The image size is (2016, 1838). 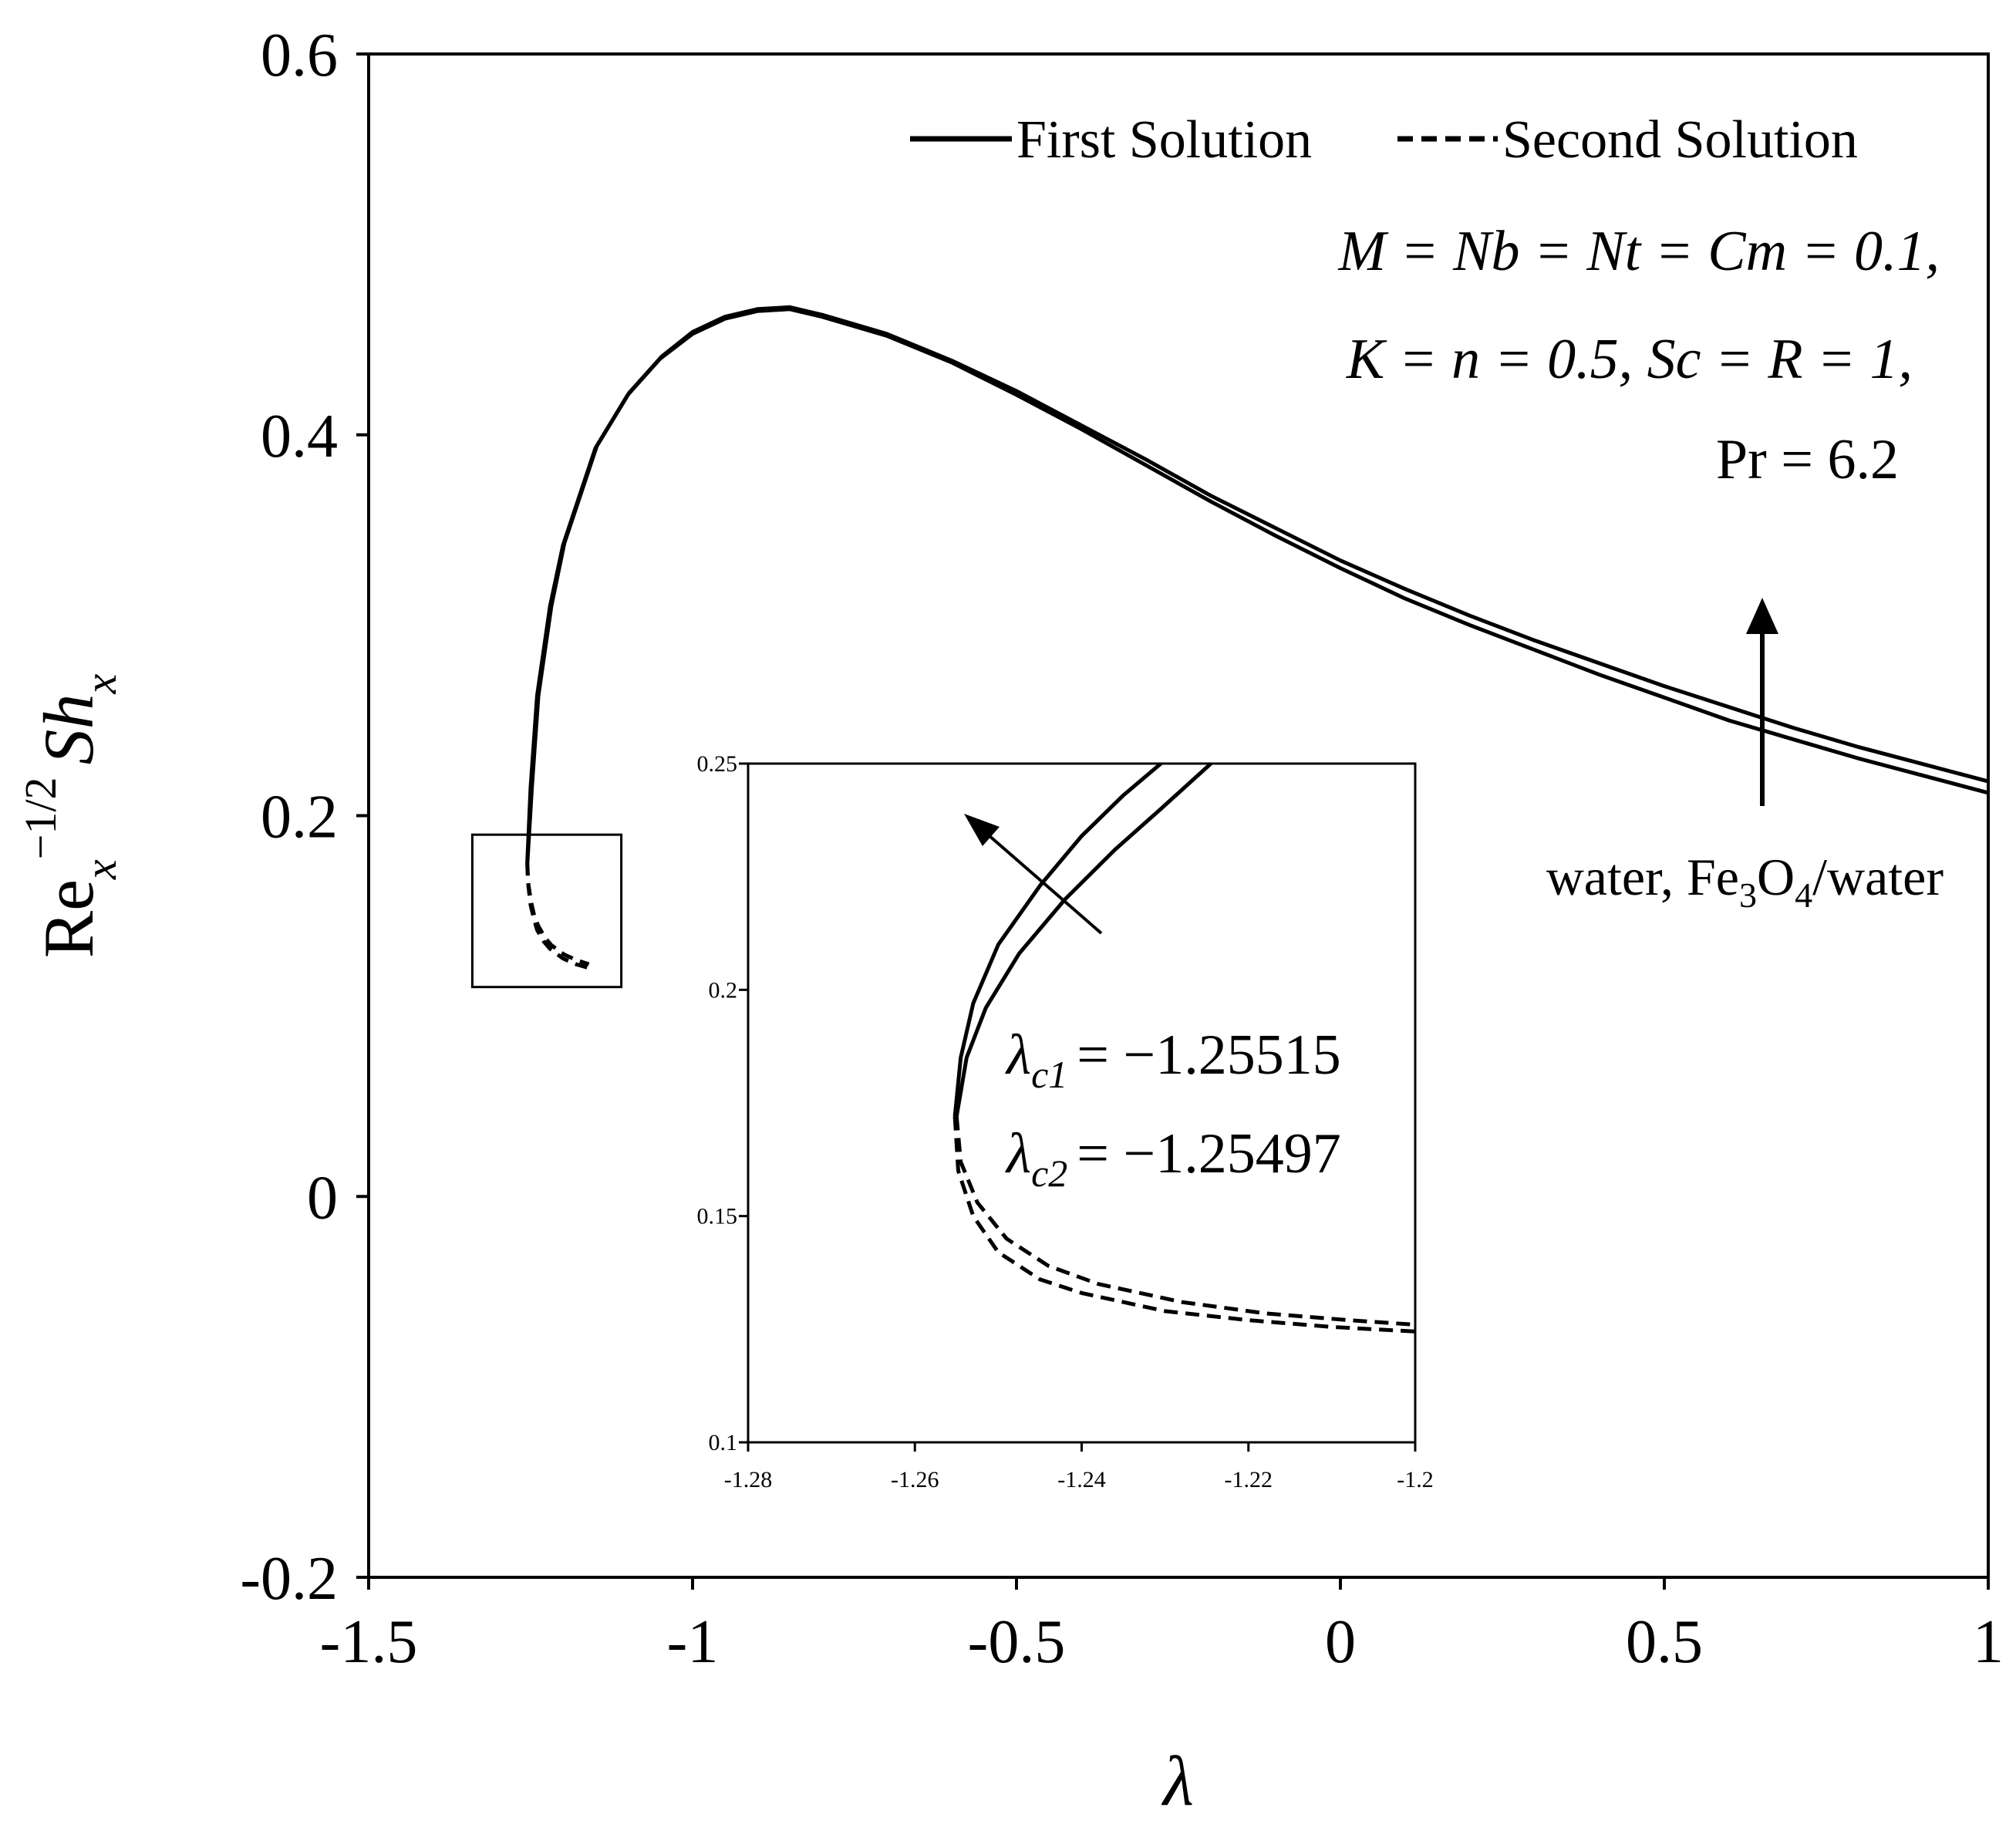 I want to click on main-x-tick-label: -0.5, so click(x=1017, y=1642).